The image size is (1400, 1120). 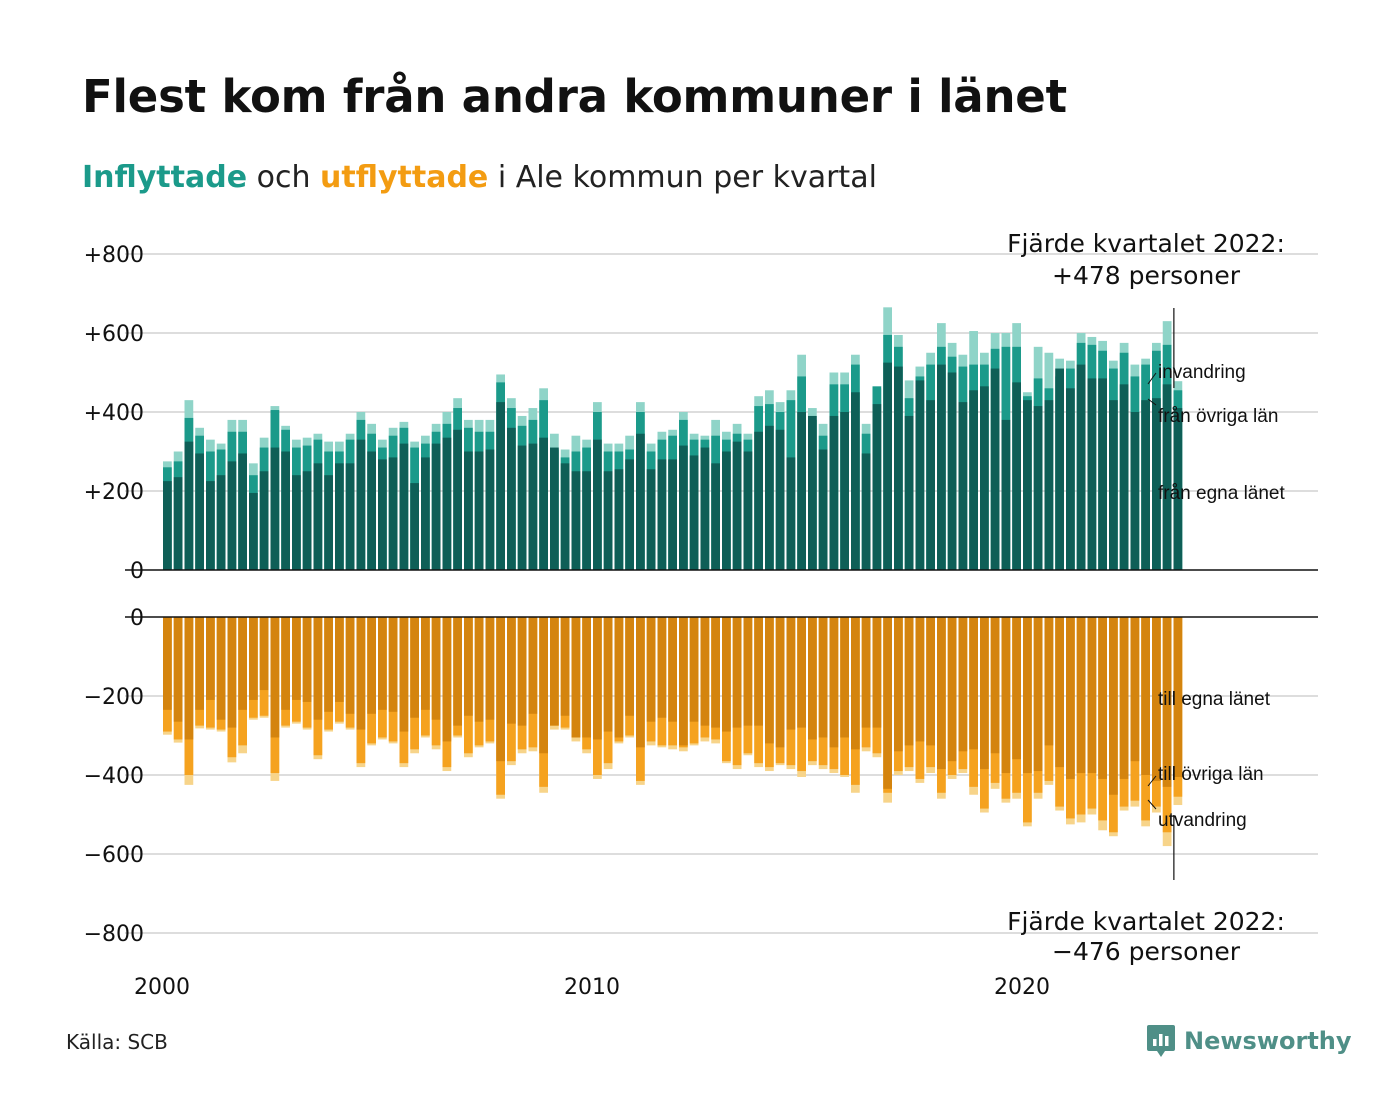 What do you see at coordinates (114, 697) in the screenshot?
I see `lower-y-tick-label: −200` at bounding box center [114, 697].